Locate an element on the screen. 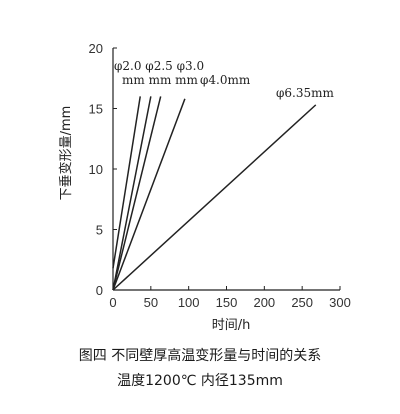 This screenshot has width=400, height=414. series-line-2.5 is located at coordinates (132, 193).